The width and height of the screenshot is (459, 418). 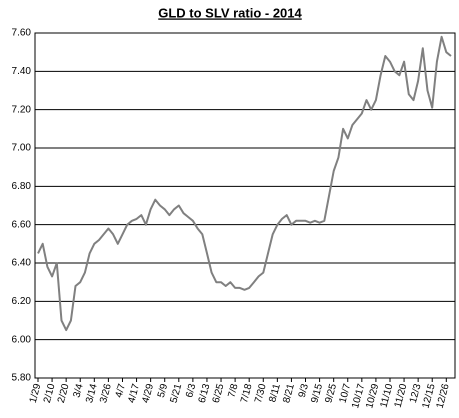 I want to click on x-tick-label: 1/29, so click(x=36, y=393).